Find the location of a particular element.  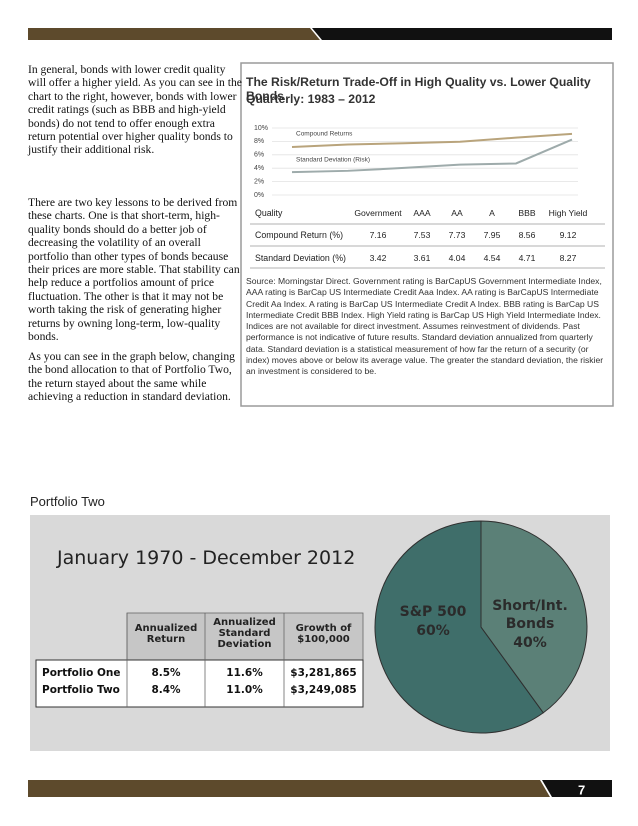

bottom-bar-brown is located at coordinates (289, 788).